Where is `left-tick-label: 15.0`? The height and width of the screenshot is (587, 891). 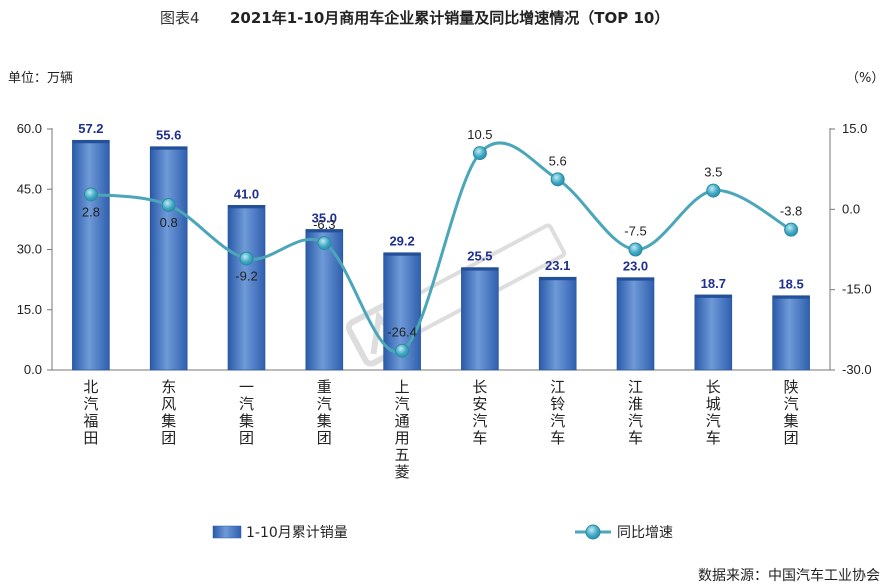
left-tick-label: 15.0 is located at coordinates (29, 309).